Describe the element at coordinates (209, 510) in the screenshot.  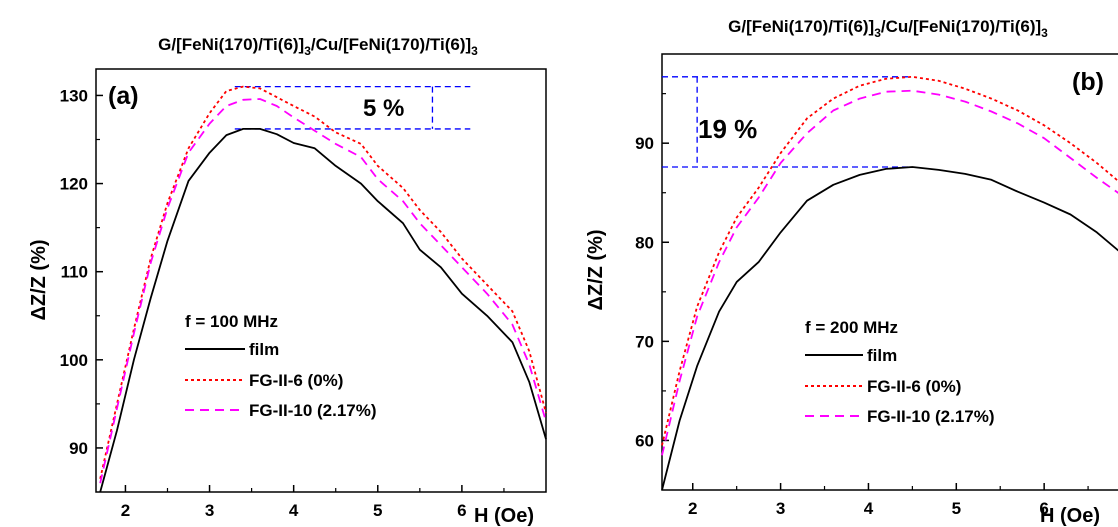
I see `panel-a-xtick-label: 3` at that location.